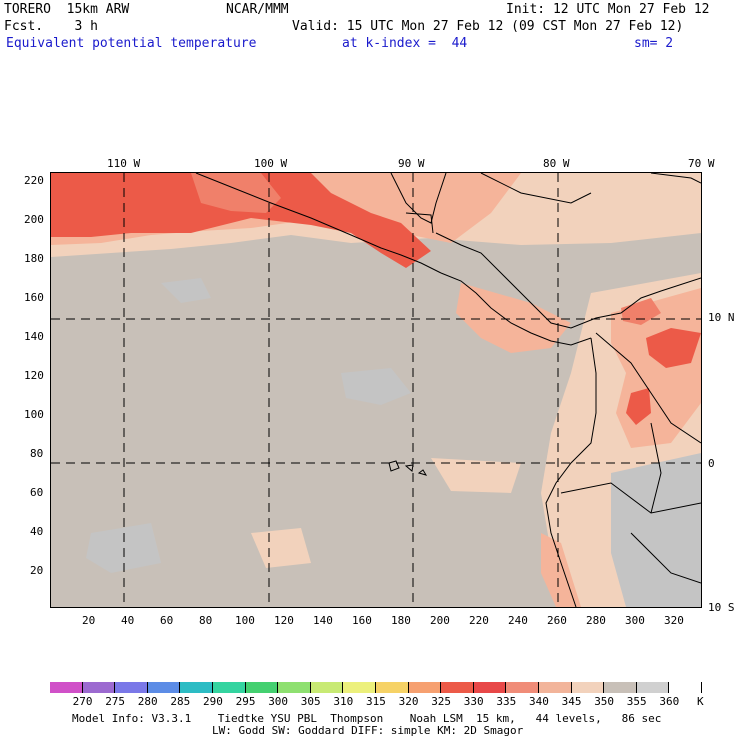 Image resolution: width=740 pixels, height=740 pixels. What do you see at coordinates (675, 178) in the screenshot?
I see `island-hispaniola` at bounding box center [675, 178].